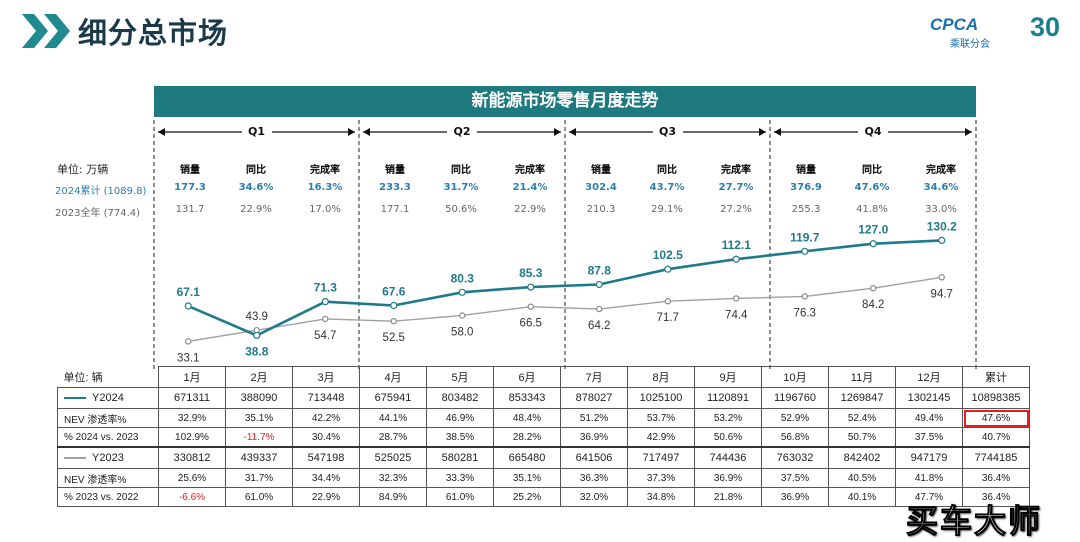 This screenshot has width=1080, height=542. What do you see at coordinates (594, 478) in the screenshot?
I see `table-cell: 36.3%` at bounding box center [594, 478].